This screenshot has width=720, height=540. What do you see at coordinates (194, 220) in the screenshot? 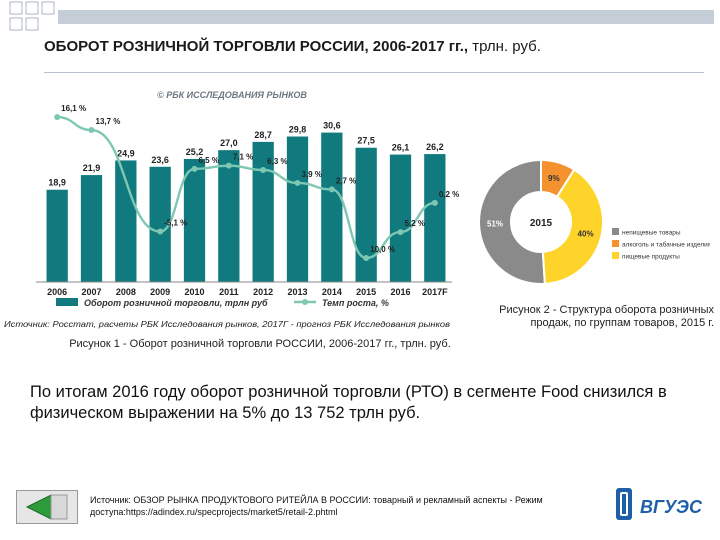
I see `bar-2010` at bounding box center [194, 220].